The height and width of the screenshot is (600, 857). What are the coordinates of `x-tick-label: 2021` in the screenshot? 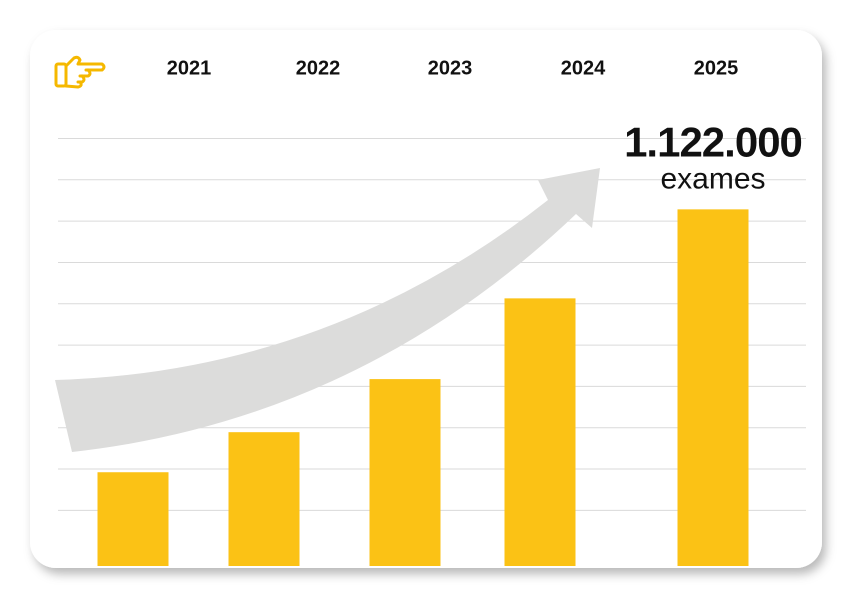 It's located at (189, 68).